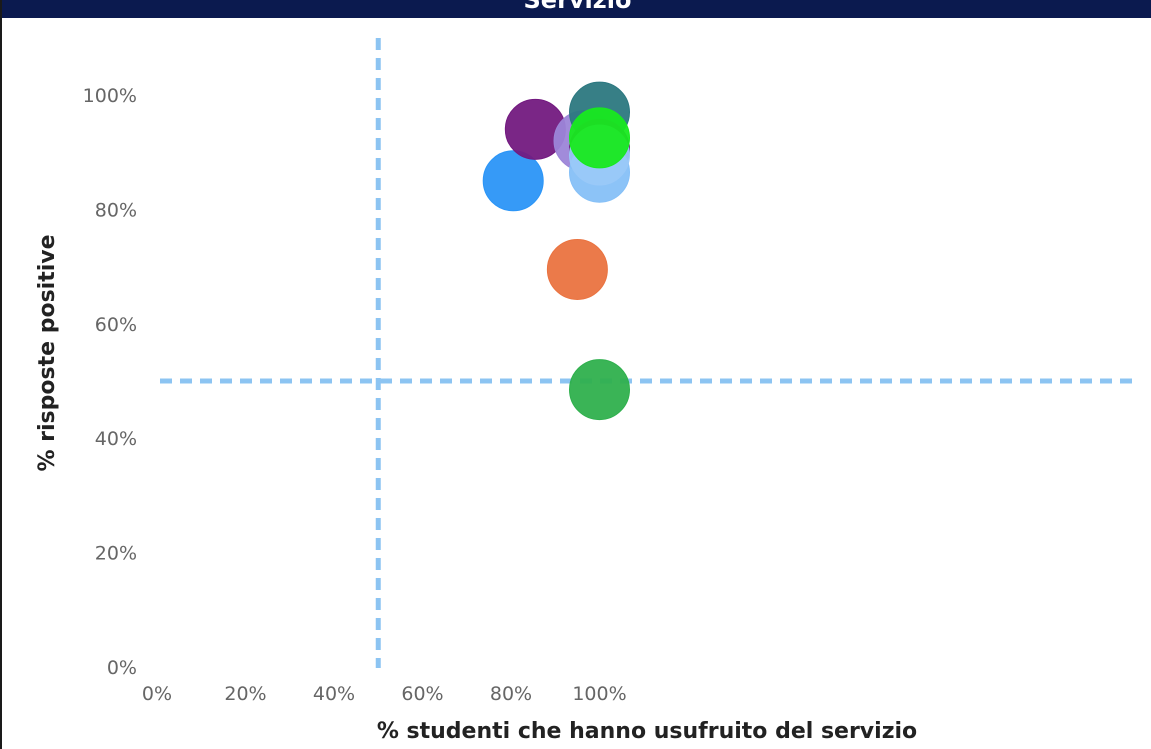 The height and width of the screenshot is (749, 1151). I want to click on y-tick-label: 0%, so click(122, 668).